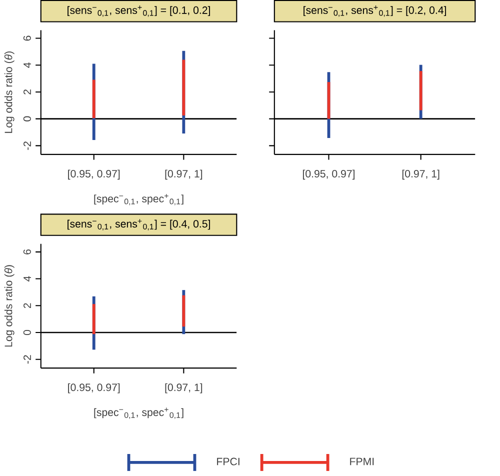 Image resolution: width=500 pixels, height=476 pixels. What do you see at coordinates (375, 11) in the screenshot?
I see `chart-title: [sens$^{−}$$_{0,1}$, sens$^{+}$$_{0,1}$] = [0.2, 0.4]` at bounding box center [375, 11].